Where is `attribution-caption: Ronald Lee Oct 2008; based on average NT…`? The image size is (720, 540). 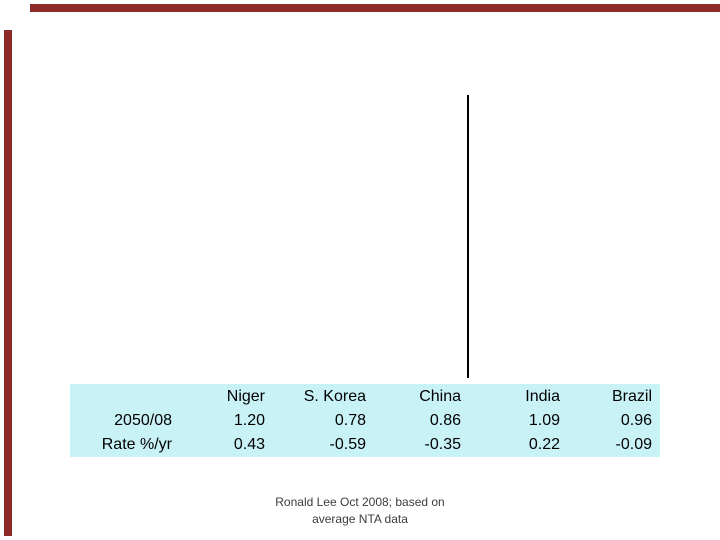
attribution-caption: Ronald Lee Oct 2008; based on average NT… is located at coordinates (360, 511).